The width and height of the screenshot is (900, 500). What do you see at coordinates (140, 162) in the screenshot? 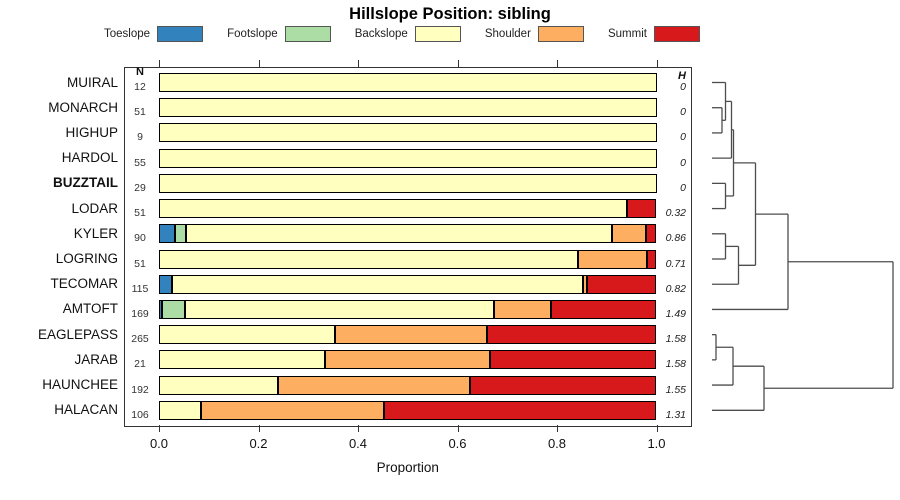
I see `n-value: 55` at bounding box center [140, 162].